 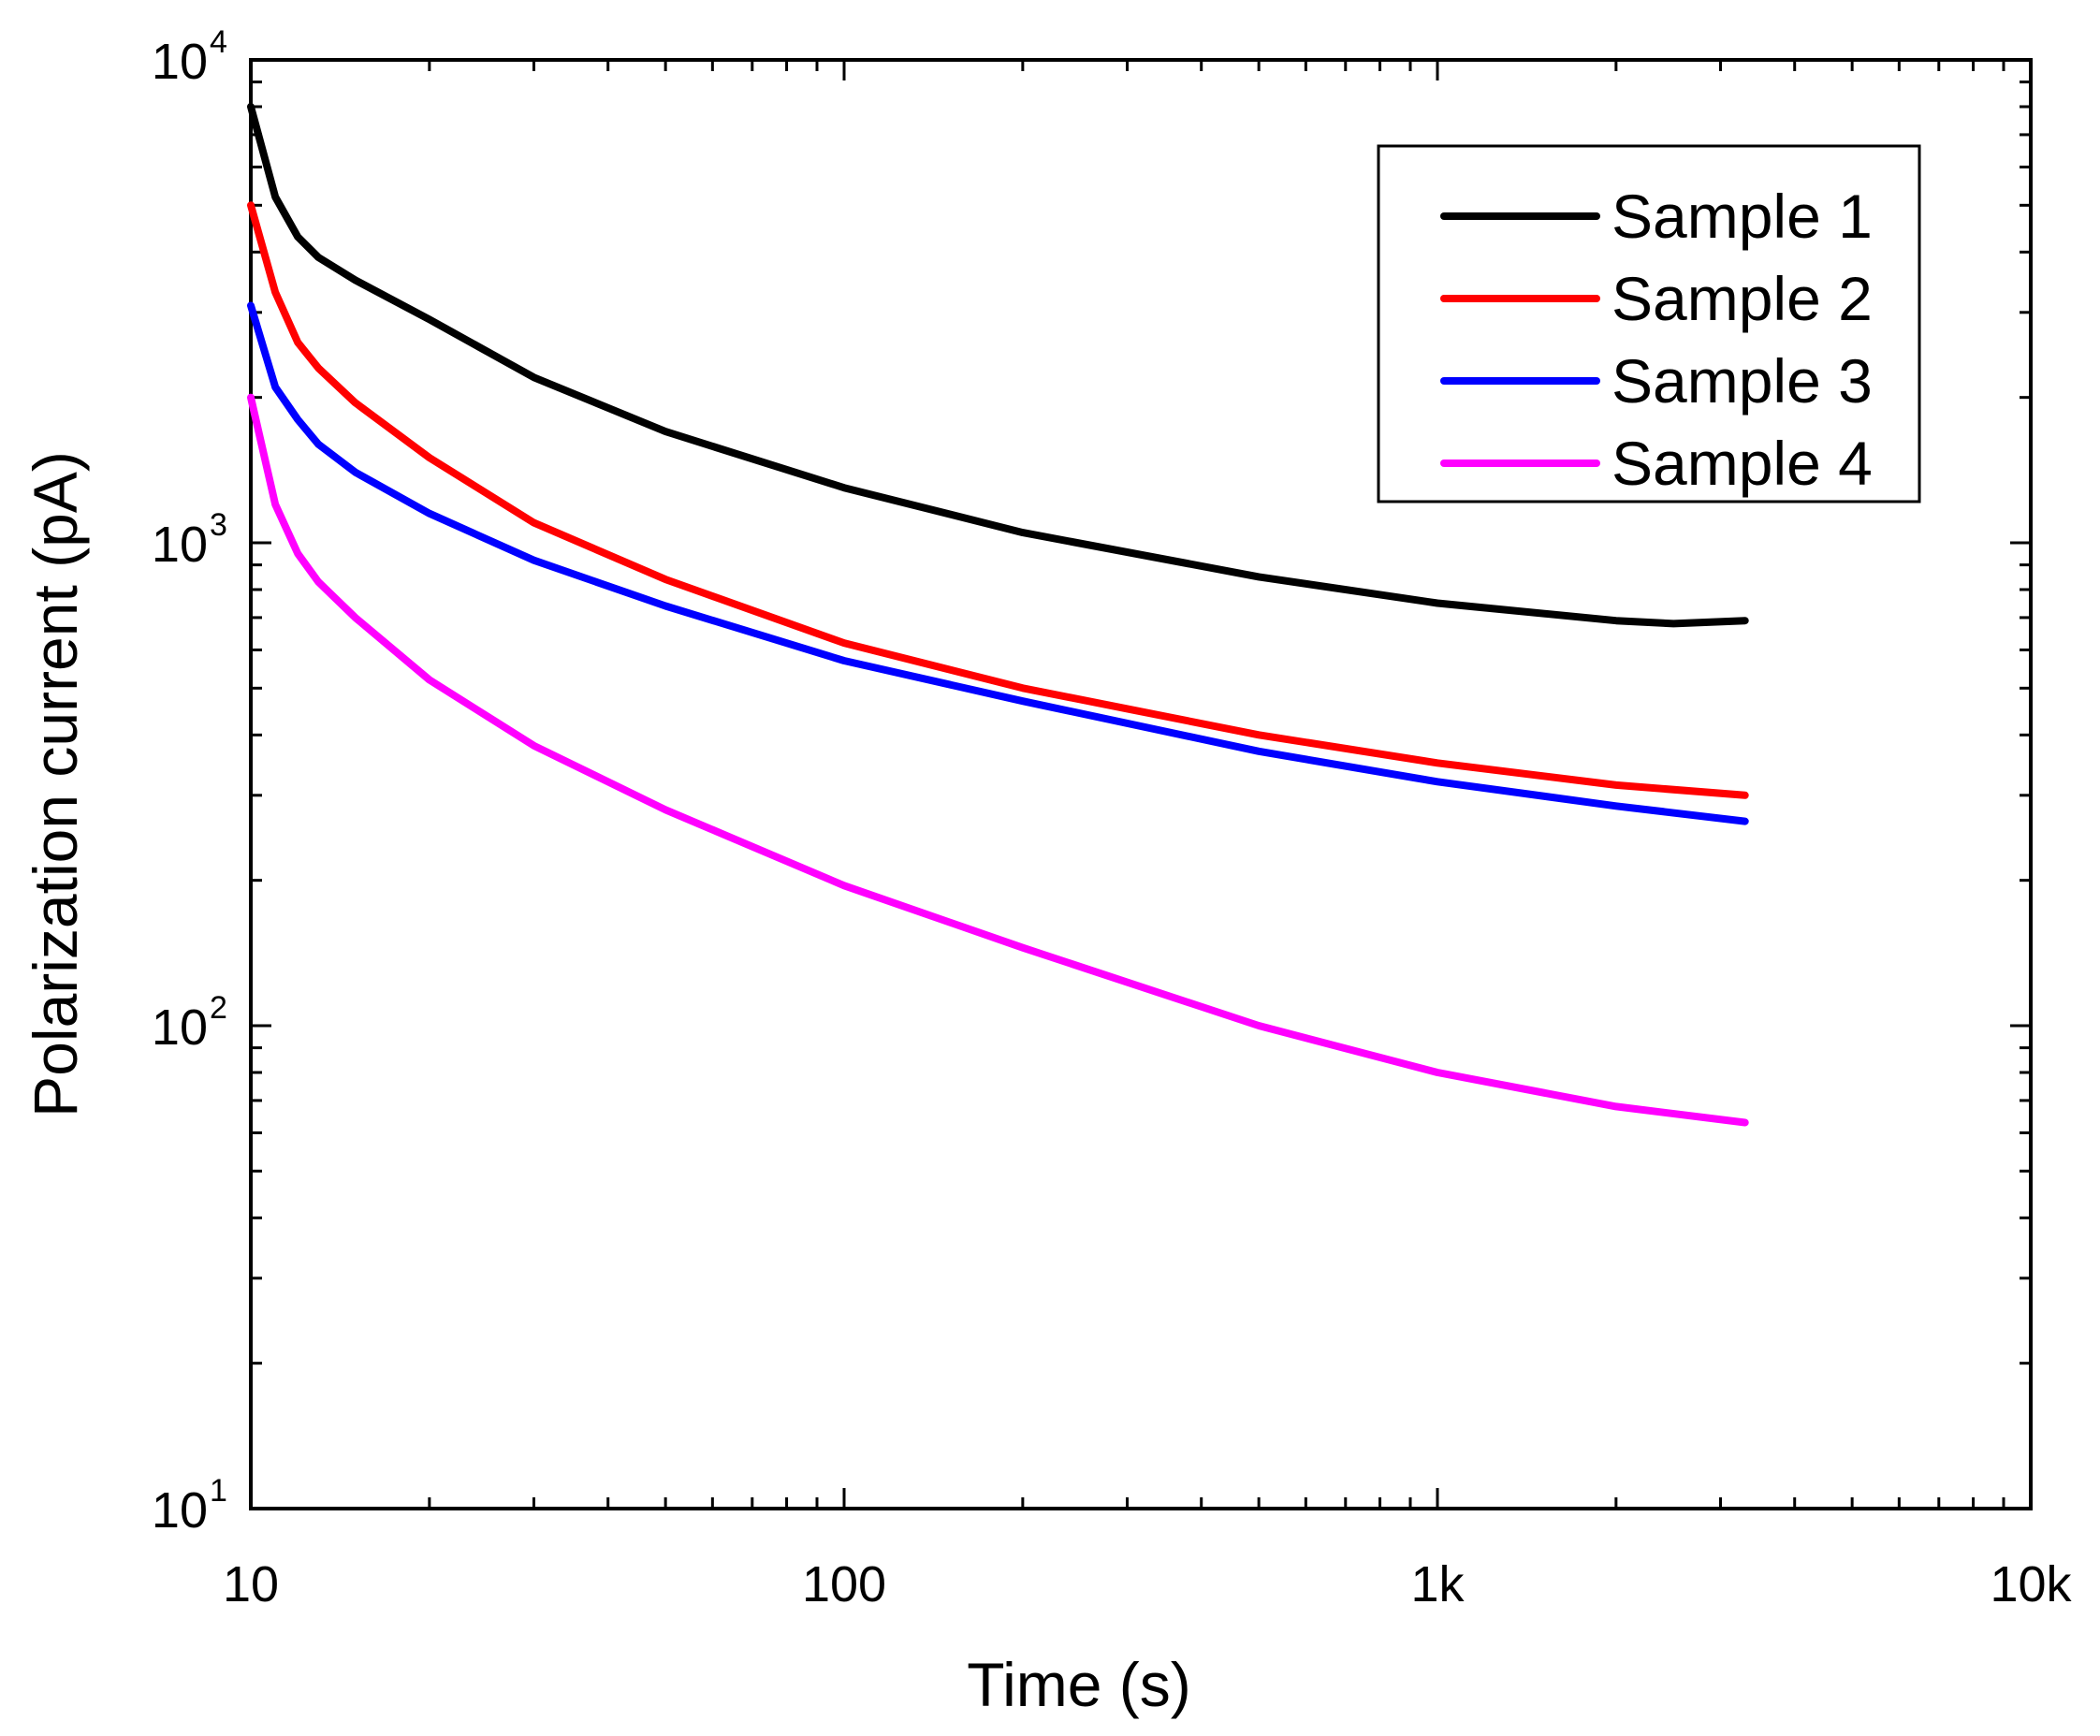 I want to click on y-tick-label: 10 3, so click(x=189, y=540).